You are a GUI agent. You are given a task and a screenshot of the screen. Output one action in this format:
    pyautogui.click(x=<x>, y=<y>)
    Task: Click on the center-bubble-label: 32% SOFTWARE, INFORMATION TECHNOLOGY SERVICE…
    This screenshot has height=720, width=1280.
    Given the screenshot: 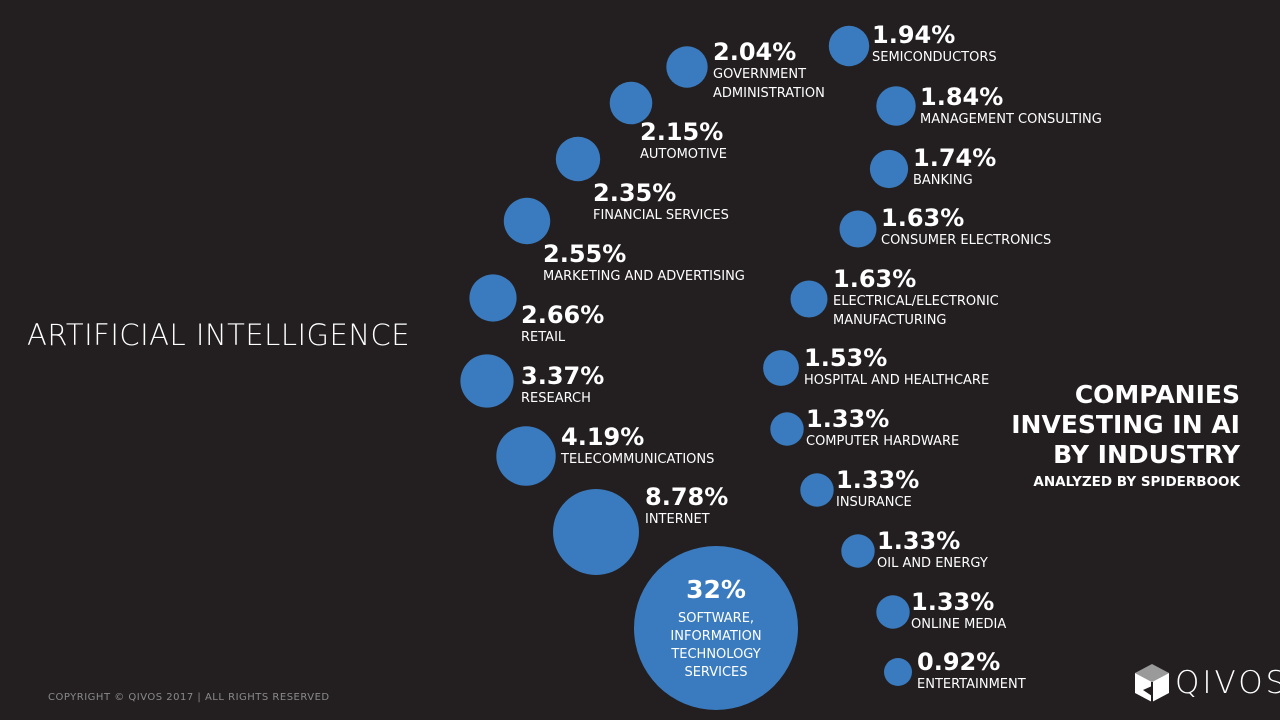 What is the action you would take?
    pyautogui.click(x=716, y=629)
    